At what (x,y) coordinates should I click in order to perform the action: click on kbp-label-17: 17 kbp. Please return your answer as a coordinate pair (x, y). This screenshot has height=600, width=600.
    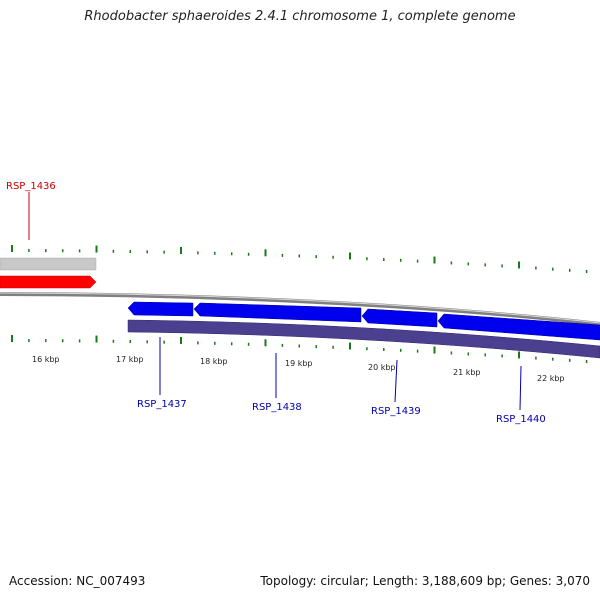
    Looking at the image, I should click on (130, 359).